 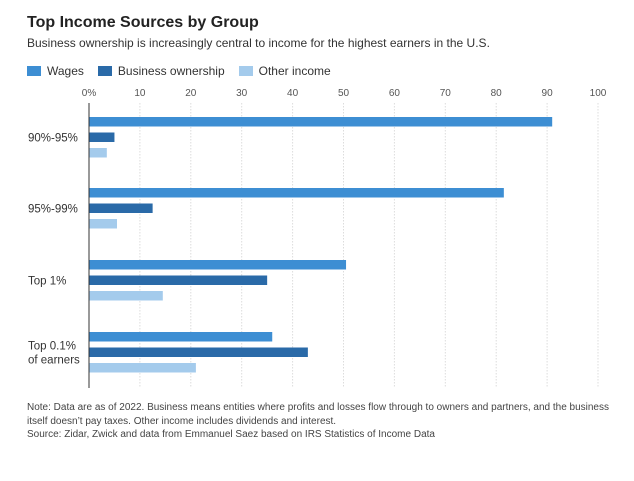 I want to click on x-tick-label: 0%, so click(x=89, y=93).